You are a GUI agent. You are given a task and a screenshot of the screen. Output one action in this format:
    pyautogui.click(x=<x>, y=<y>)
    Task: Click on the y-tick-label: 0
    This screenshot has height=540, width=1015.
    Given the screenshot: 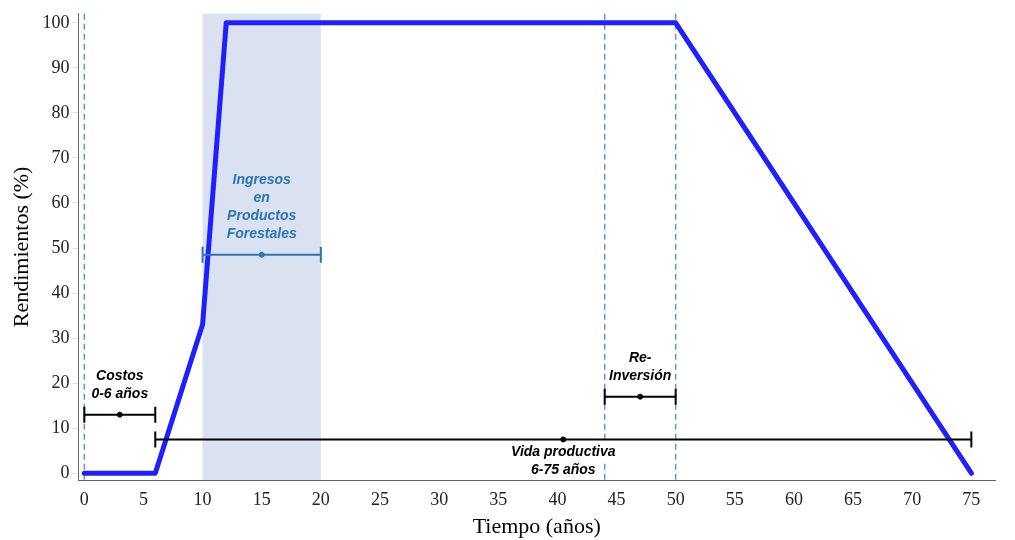 What is the action you would take?
    pyautogui.click(x=65, y=471)
    